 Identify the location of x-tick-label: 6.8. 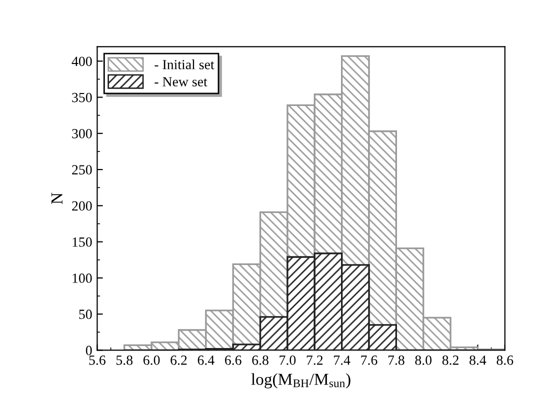
(260, 360).